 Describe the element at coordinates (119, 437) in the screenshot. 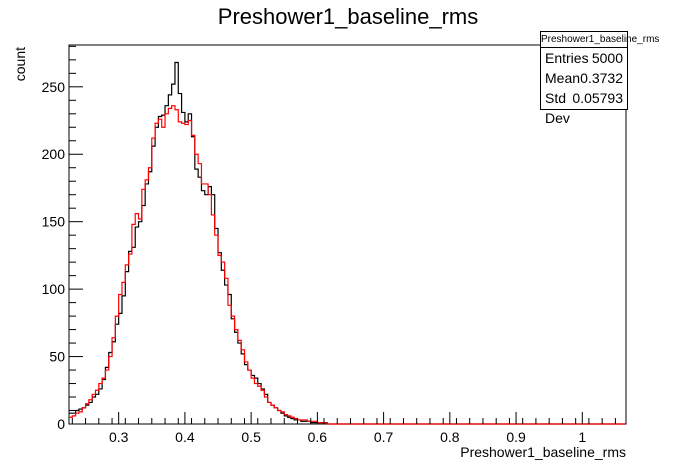

I see `x-tick-label: 0.3` at that location.